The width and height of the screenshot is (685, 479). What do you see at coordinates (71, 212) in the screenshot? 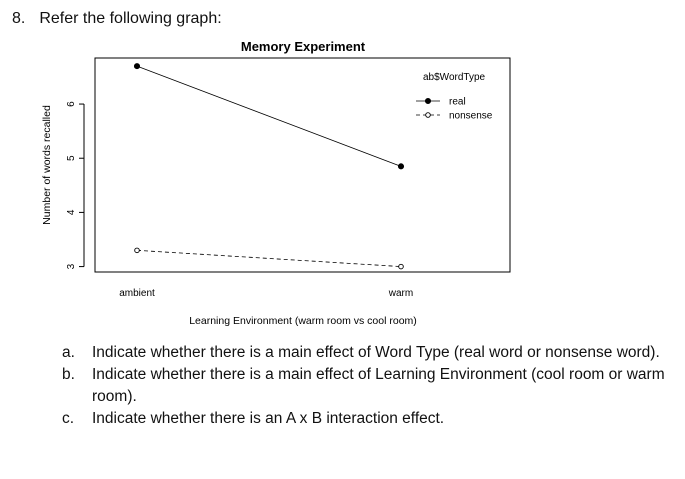
I see `y-tick-label: 4` at bounding box center [71, 212].